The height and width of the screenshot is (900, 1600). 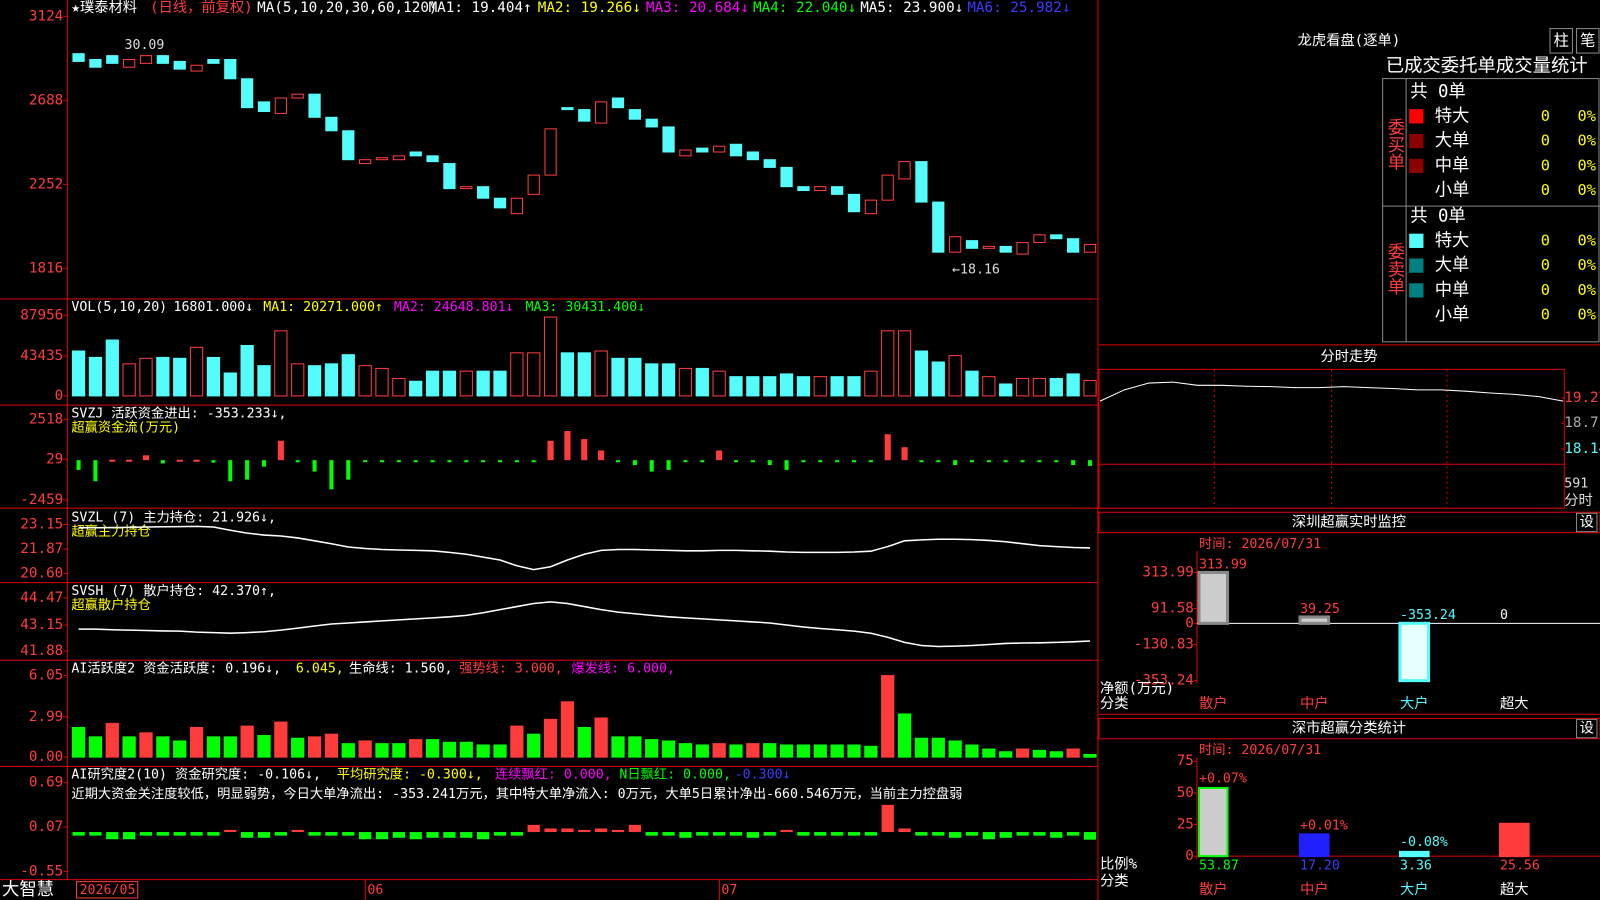 What do you see at coordinates (584, 548) in the screenshot?
I see `holding-line` at bounding box center [584, 548].